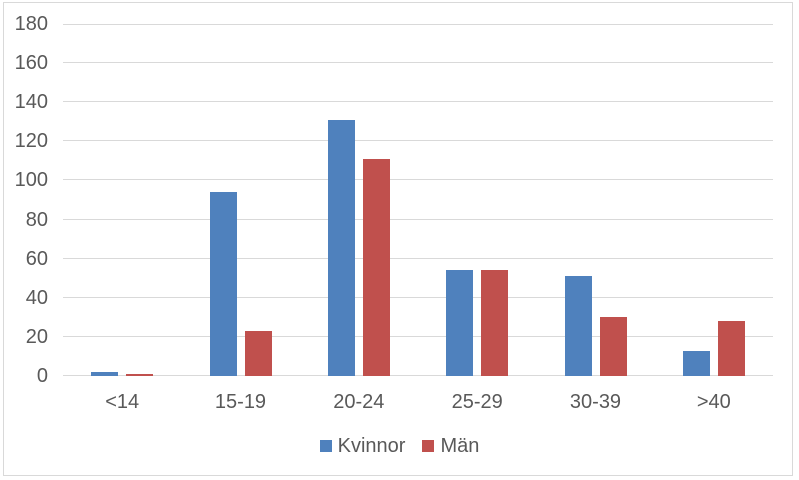  Describe the element at coordinates (36, 336) in the screenshot. I see `y-tick-label: 20` at that location.